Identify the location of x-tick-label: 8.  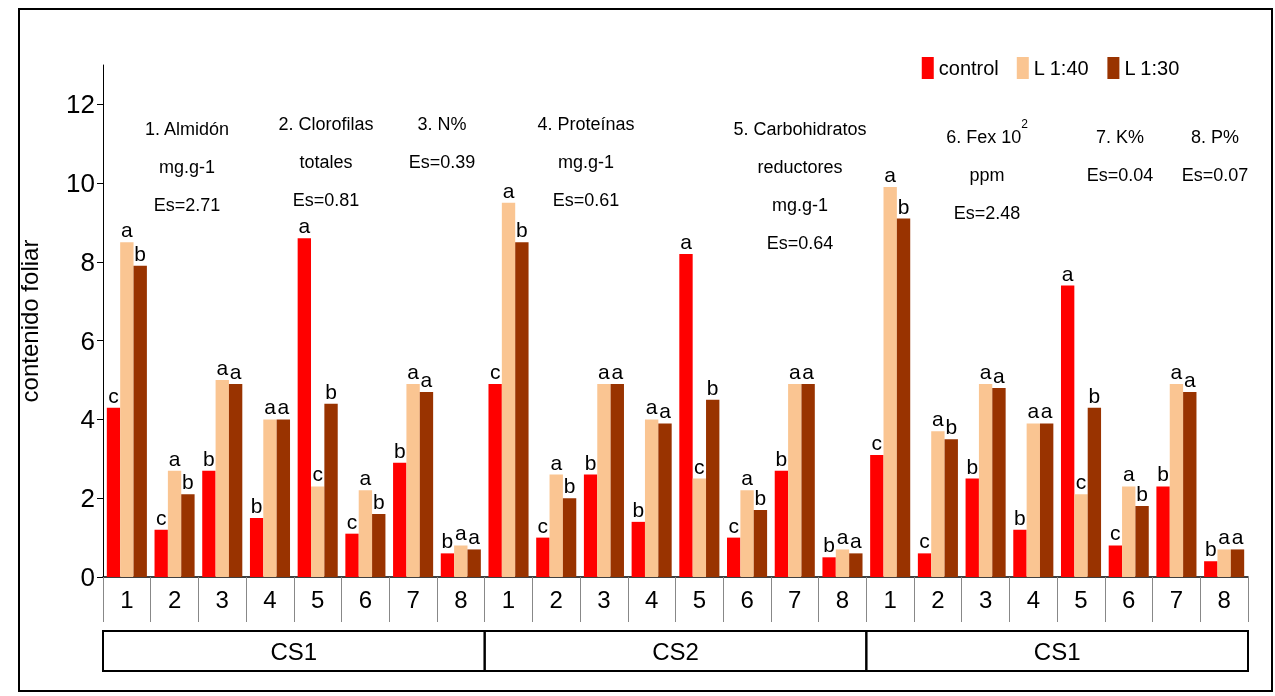
(842, 599).